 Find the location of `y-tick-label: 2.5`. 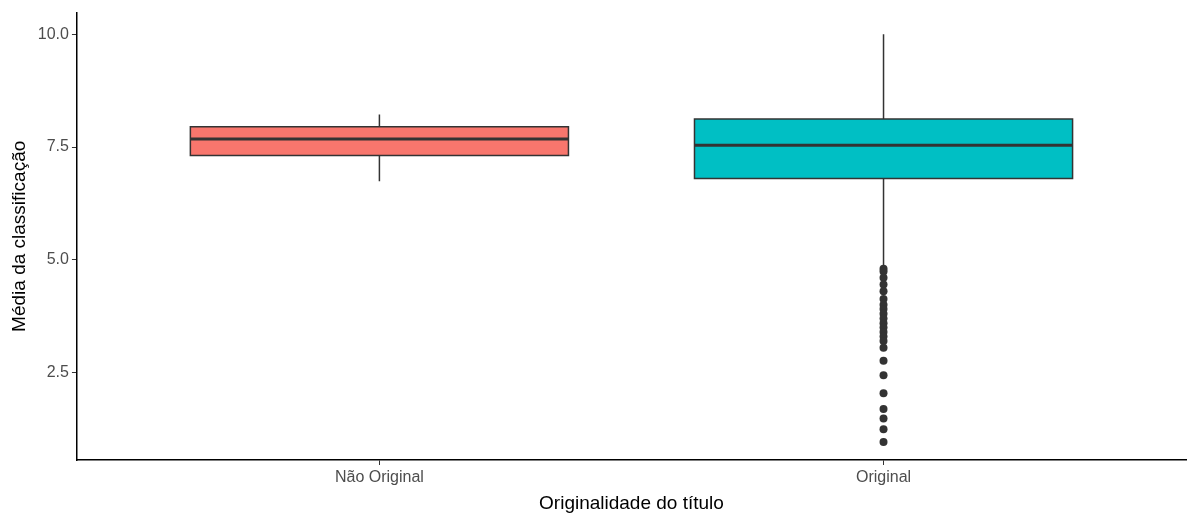

y-tick-label: 2.5 is located at coordinates (58, 371).